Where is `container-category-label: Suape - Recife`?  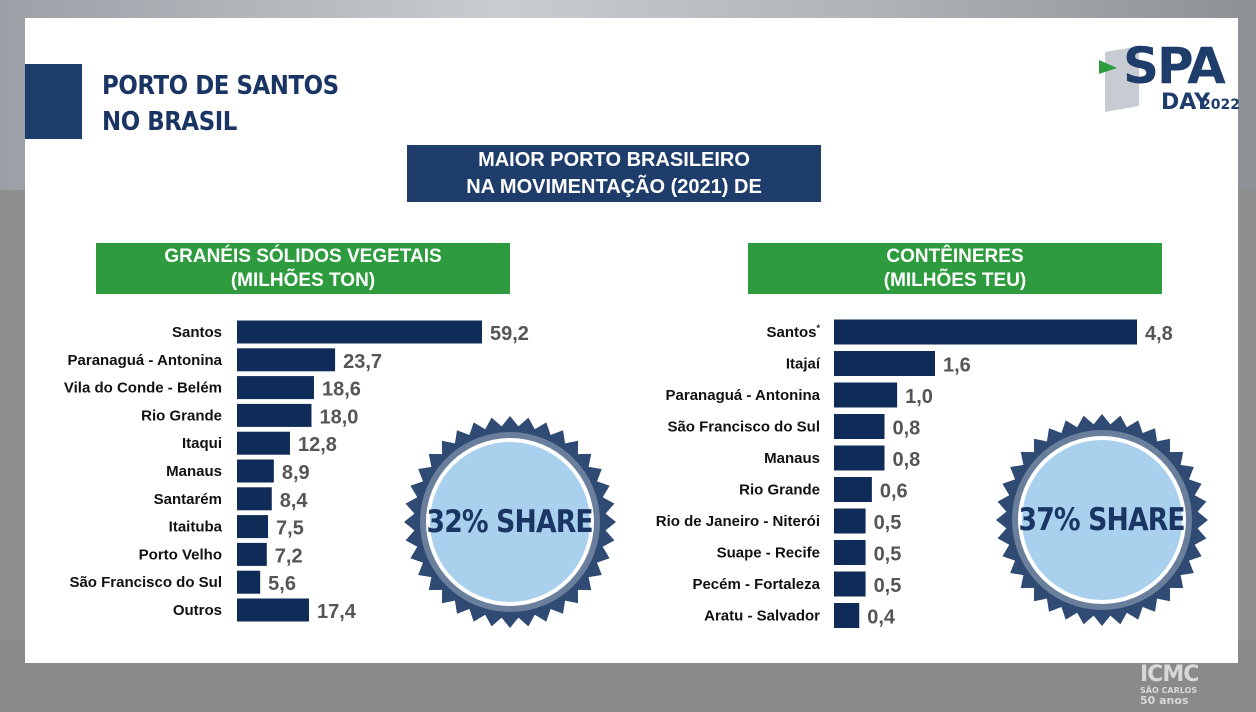
container-category-label: Suape - Recife is located at coordinates (768, 553).